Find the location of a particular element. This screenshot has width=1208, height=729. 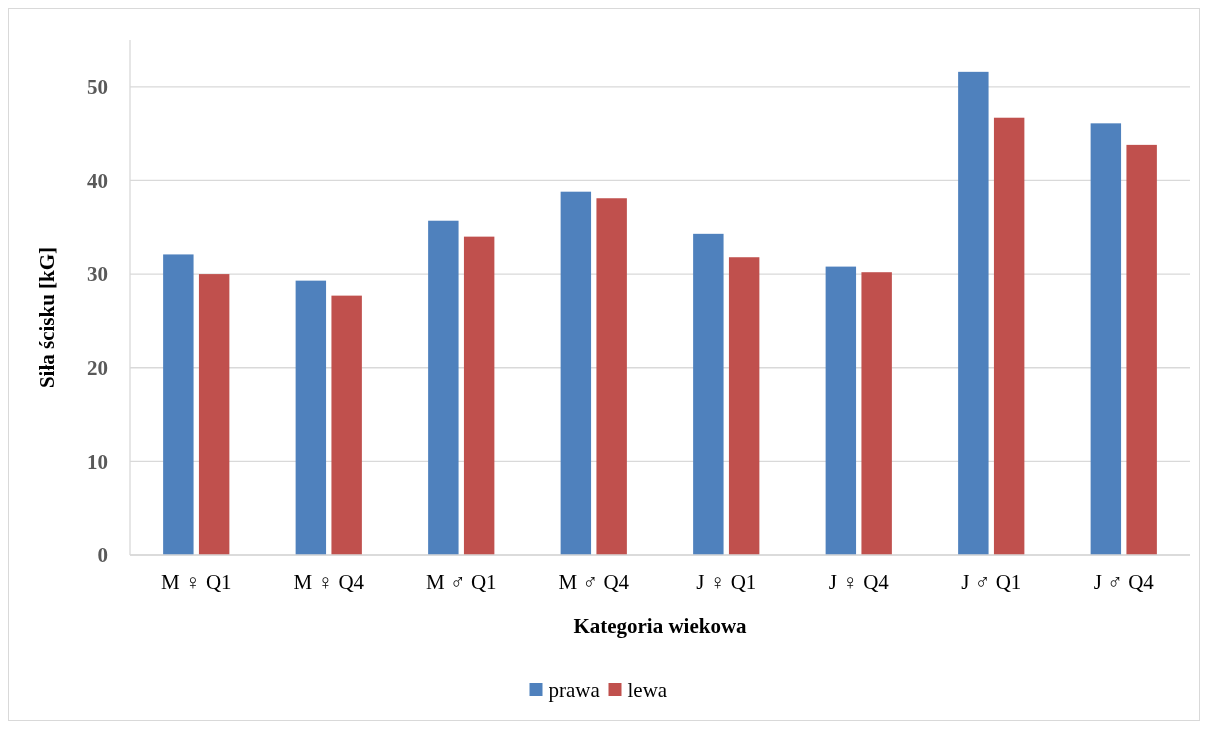

legend-label: prawa is located at coordinates (574, 690).